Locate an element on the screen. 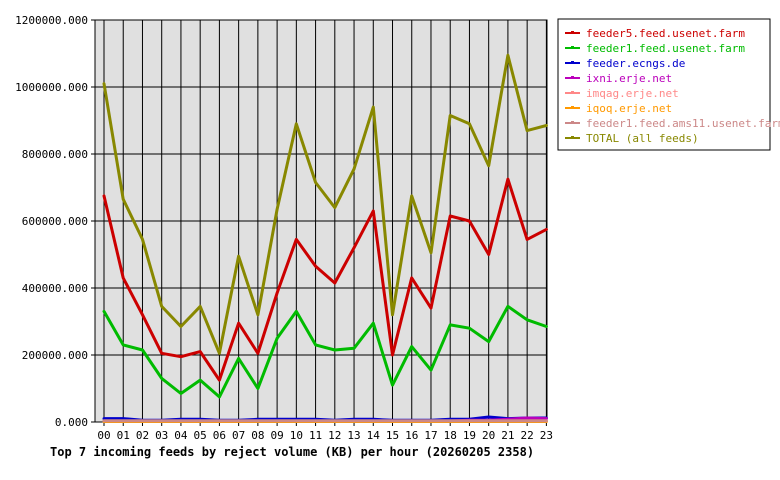 The width and height of the screenshot is (780, 480). y-tick-label: 600000.000 is located at coordinates (55, 221).